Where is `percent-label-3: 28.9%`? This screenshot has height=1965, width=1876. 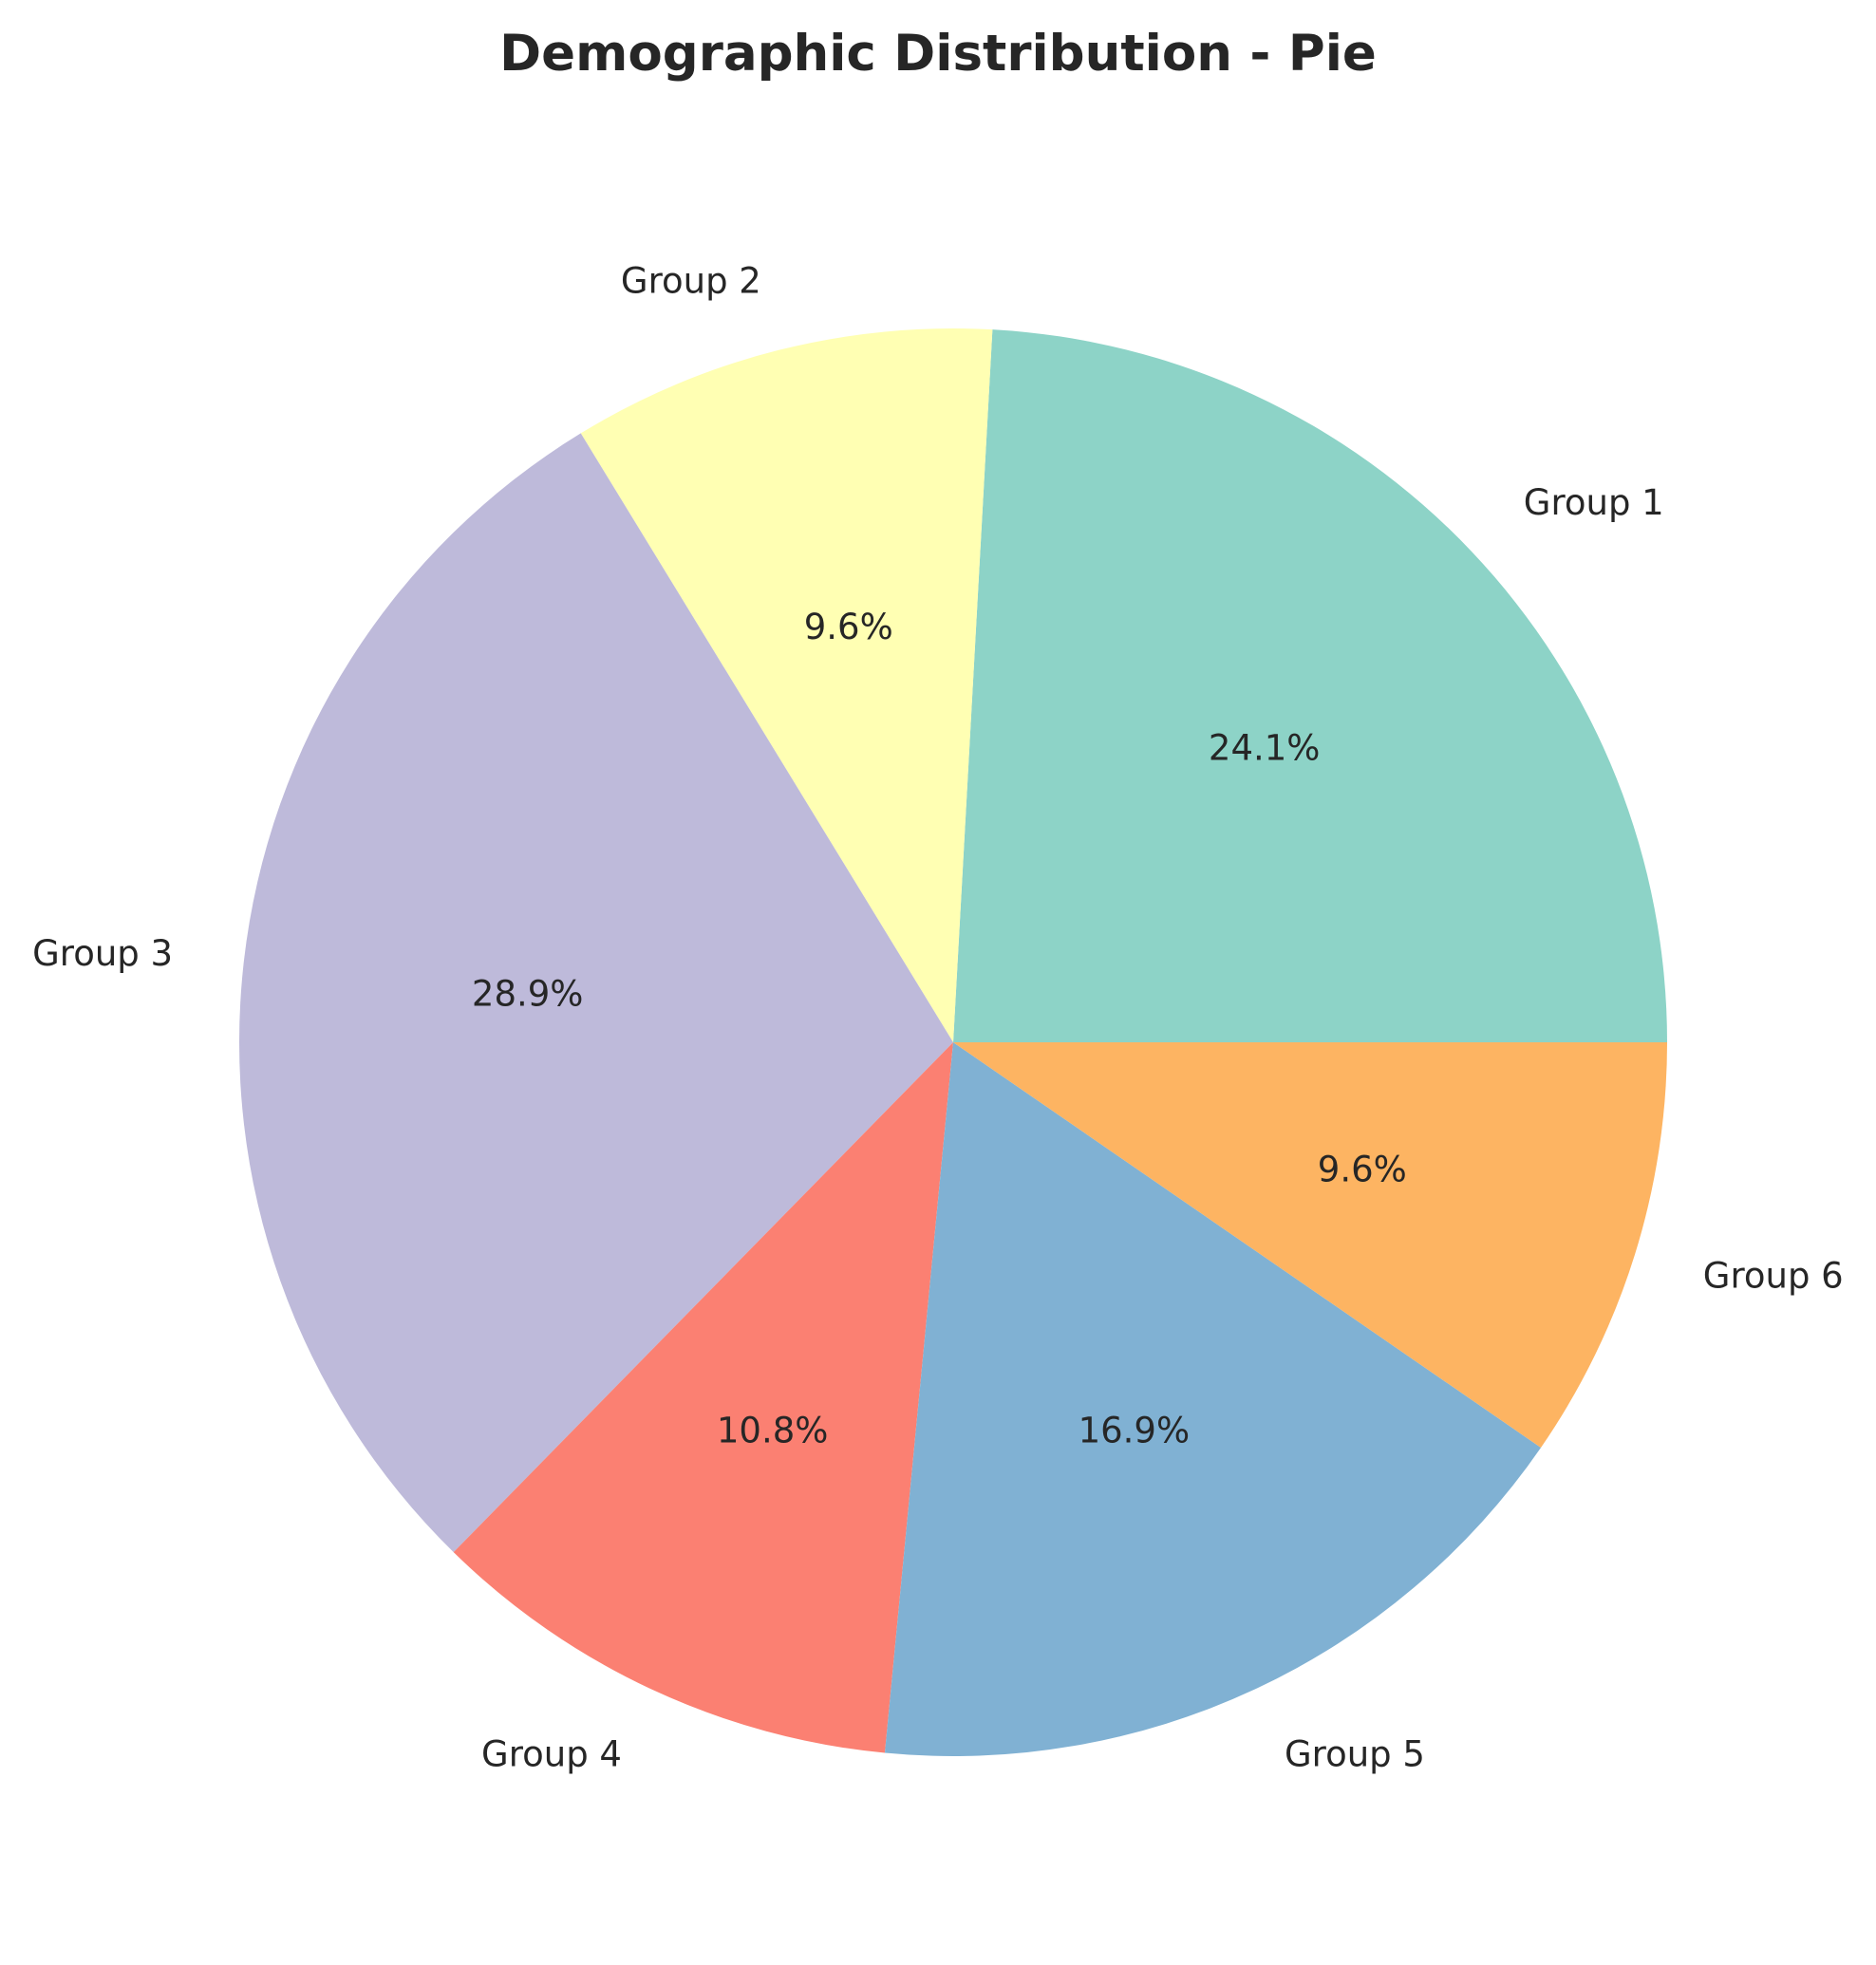 percent-label-3: 28.9% is located at coordinates (528, 994).